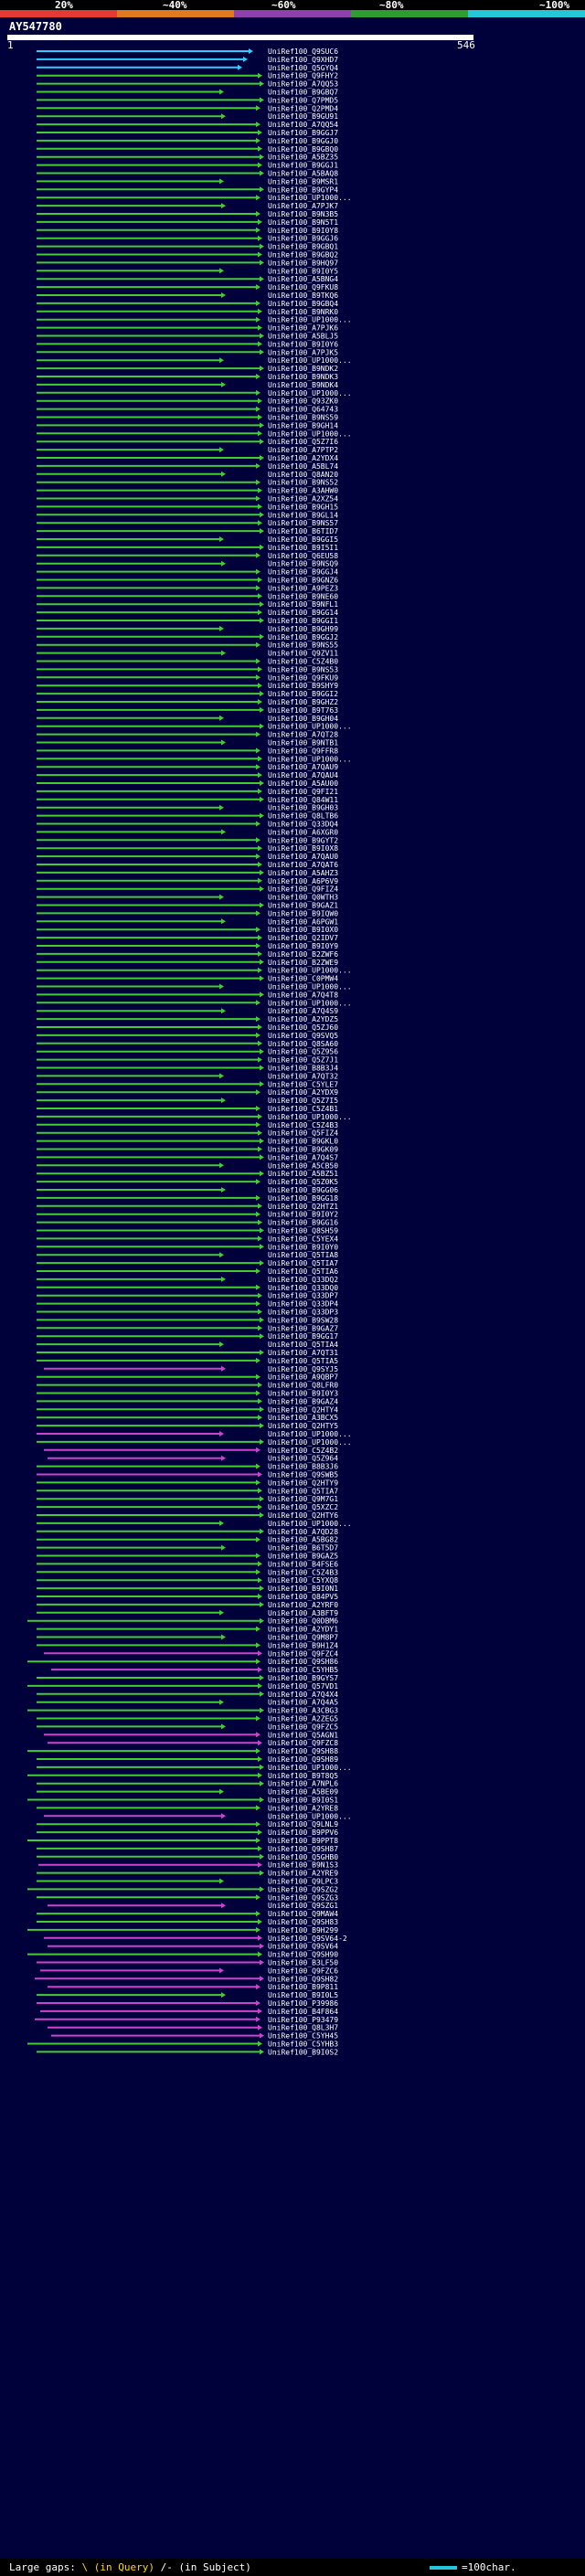 The height and width of the screenshot is (2576, 585). Describe the element at coordinates (303, 1182) in the screenshot. I see `hit-label: UniRef100_Q5Z0K5` at that location.